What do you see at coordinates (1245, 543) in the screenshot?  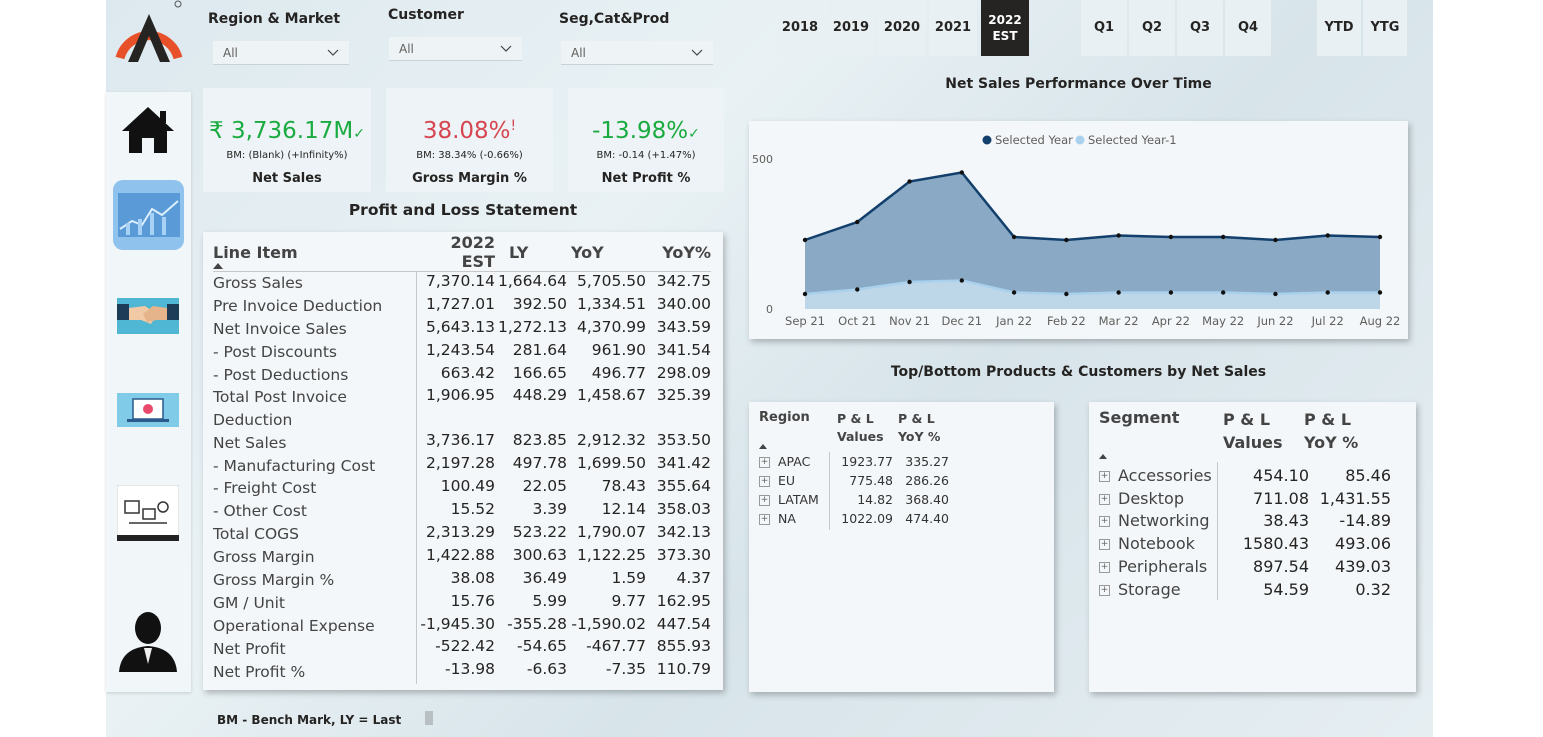 I see `table-row: + Notebook 1580.43 493.06` at bounding box center [1245, 543].